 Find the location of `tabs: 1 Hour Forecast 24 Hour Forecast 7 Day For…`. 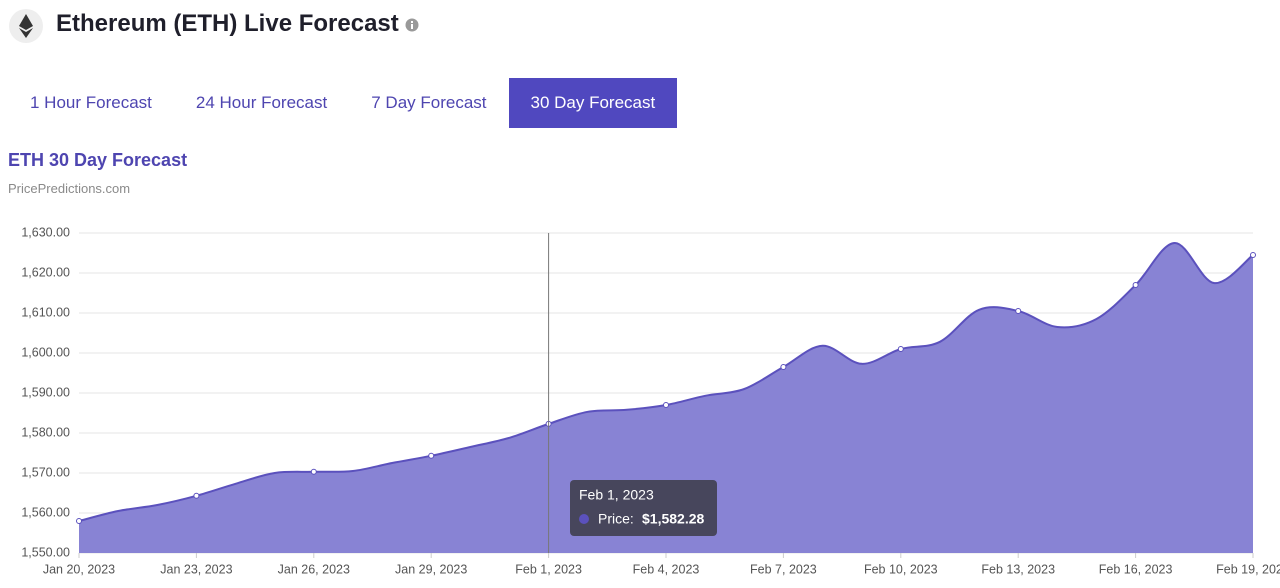

tabs: 1 Hour Forecast 24 Hour Forecast 7 Day For… is located at coordinates (343, 103).